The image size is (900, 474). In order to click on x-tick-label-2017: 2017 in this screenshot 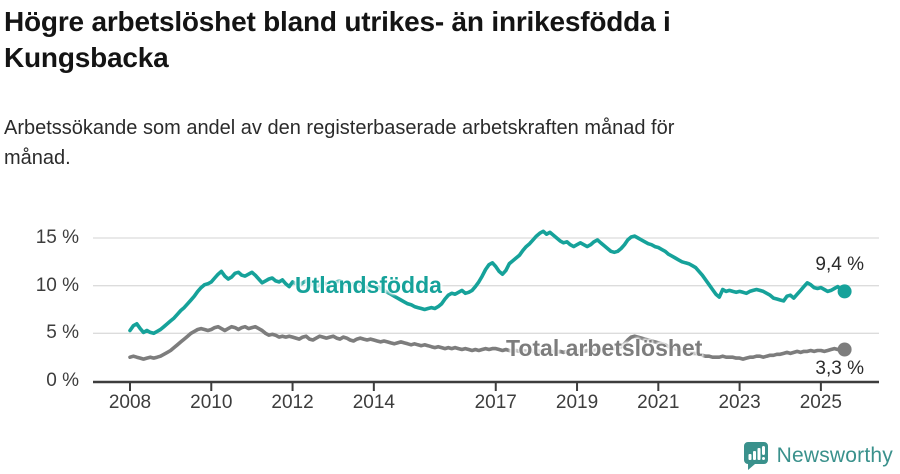, I will do `click(495, 402)`.